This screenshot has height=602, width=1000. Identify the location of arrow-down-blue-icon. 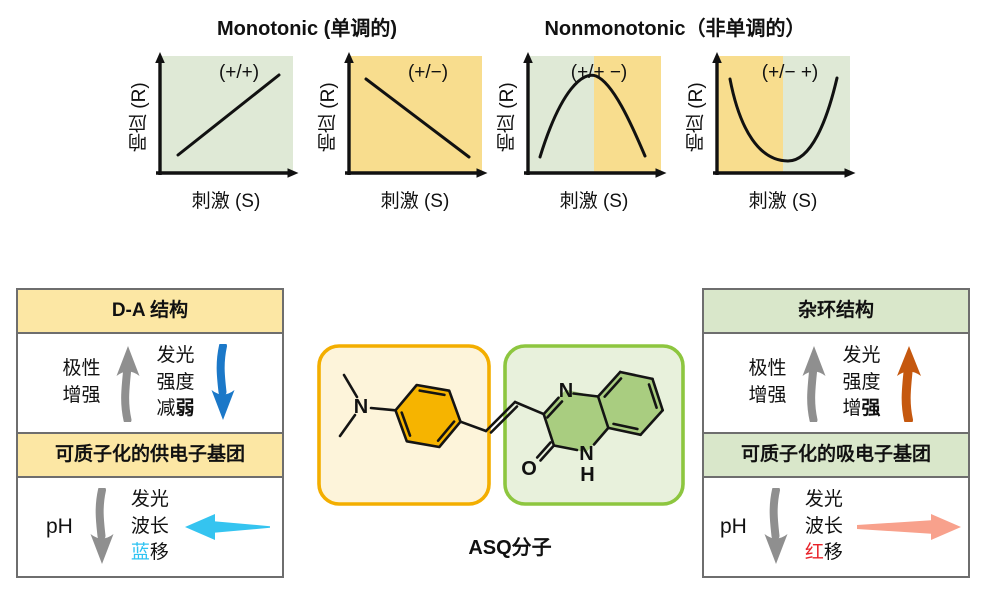
(223, 382).